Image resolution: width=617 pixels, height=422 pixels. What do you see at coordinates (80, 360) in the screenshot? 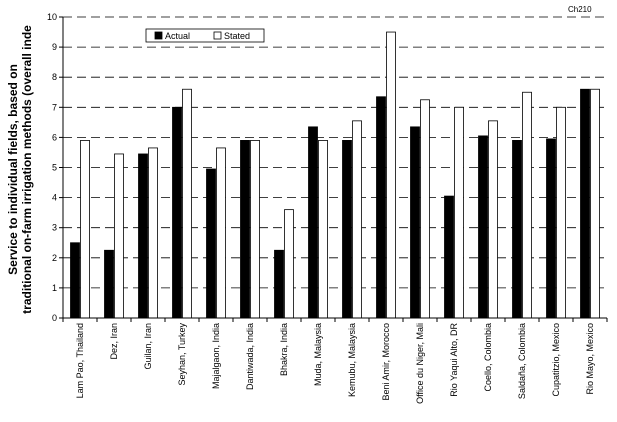
I see `x-tick-label-lam-pao-thailand: Lam Pao, Thailand` at bounding box center [80, 360].